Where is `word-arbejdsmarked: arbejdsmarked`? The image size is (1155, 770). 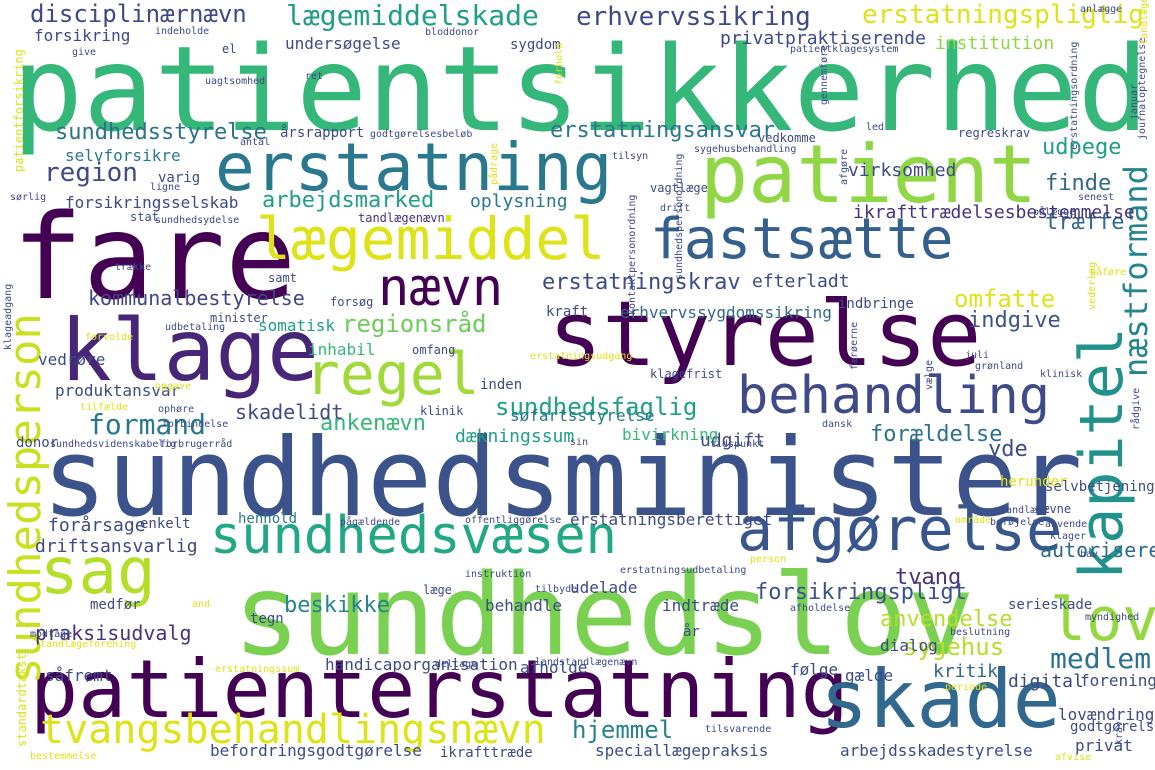
word-arbejdsmarked: arbejdsmarked is located at coordinates (348, 200).